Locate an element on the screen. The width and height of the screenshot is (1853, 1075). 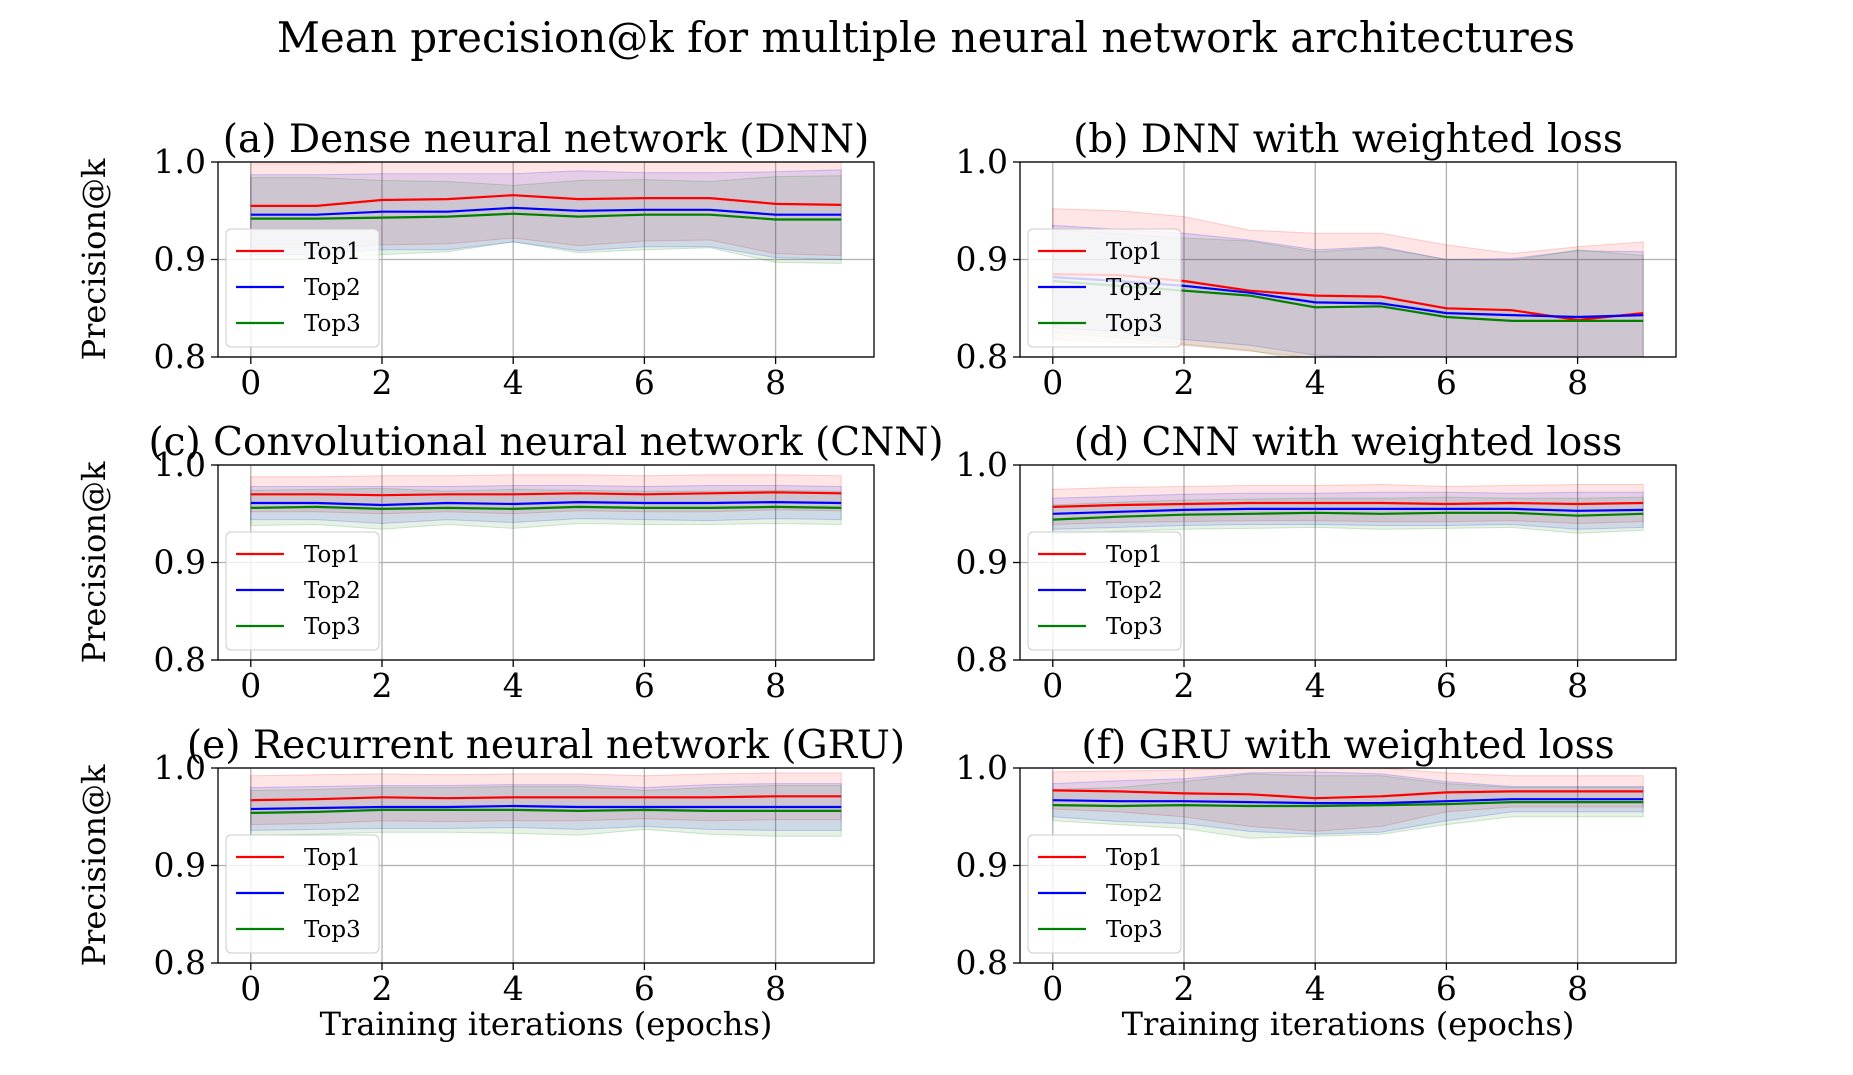
band-top3 is located at coordinates (1348, 515).